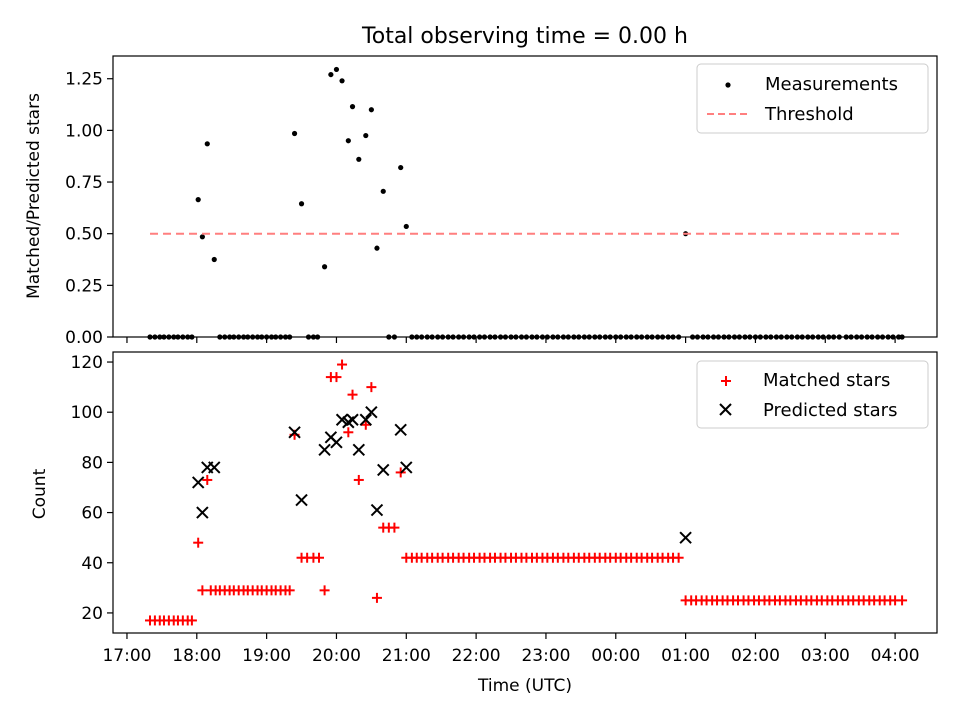 The height and width of the screenshot is (724, 960). What do you see at coordinates (84, 235) in the screenshot?
I see `top-ytick-label: 0.50` at bounding box center [84, 235].